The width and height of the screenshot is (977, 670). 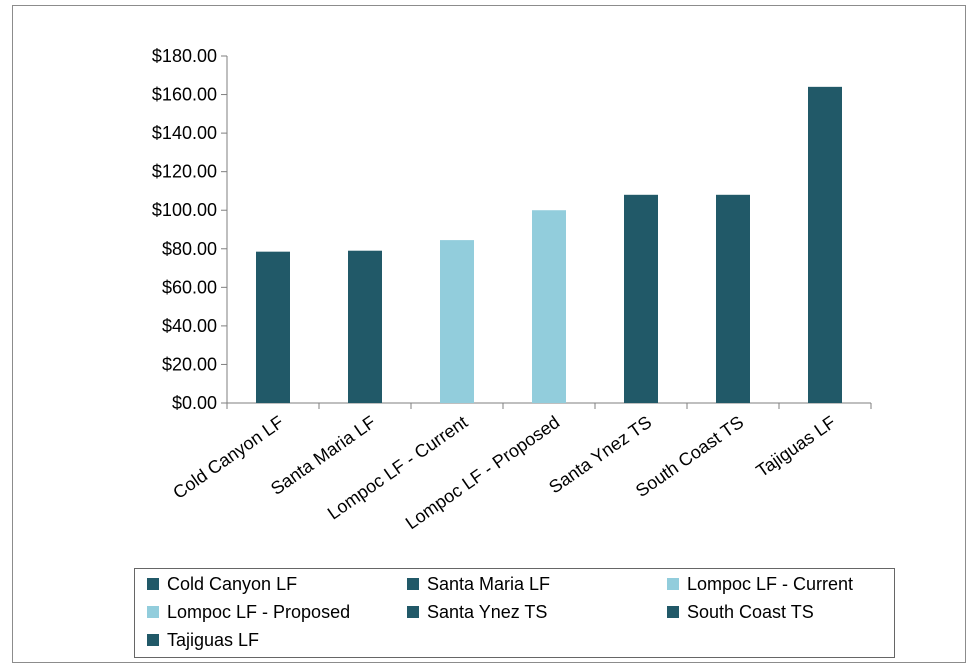 I want to click on legend-label: Lompoc LF - Current, so click(x=770, y=583).